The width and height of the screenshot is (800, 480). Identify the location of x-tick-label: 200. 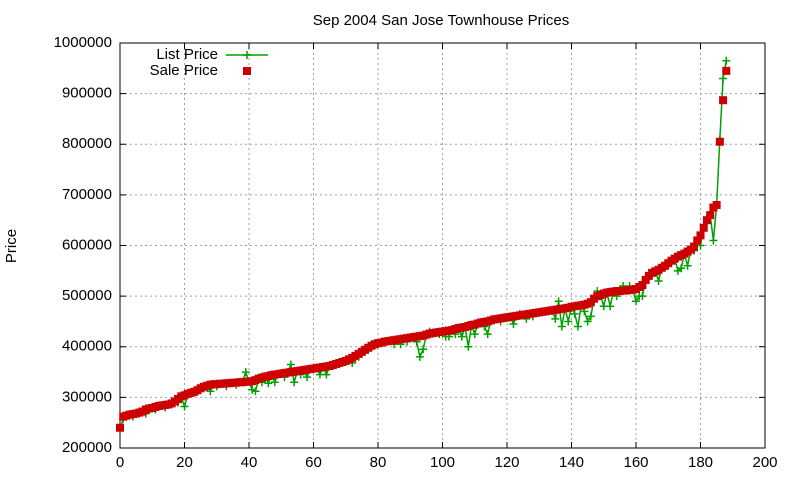
(764, 462).